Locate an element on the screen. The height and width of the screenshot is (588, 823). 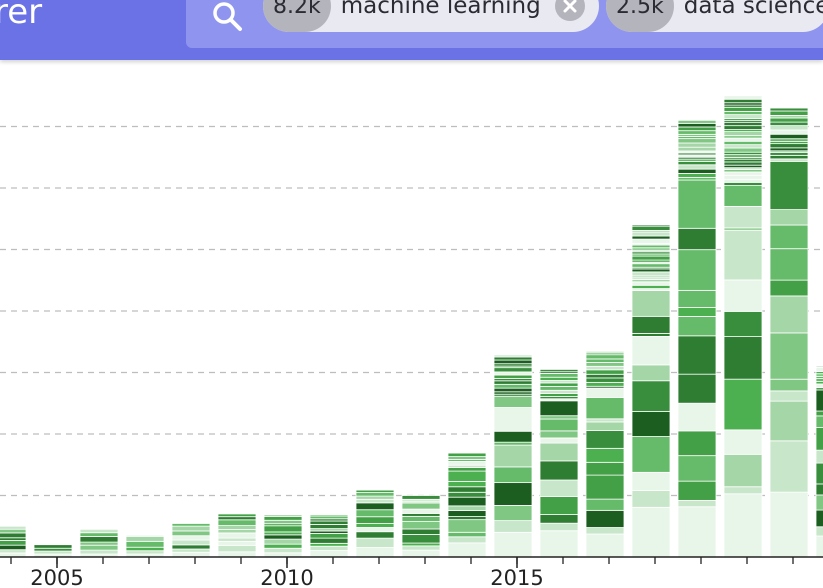
chip-remove-button is located at coordinates (570, 10).